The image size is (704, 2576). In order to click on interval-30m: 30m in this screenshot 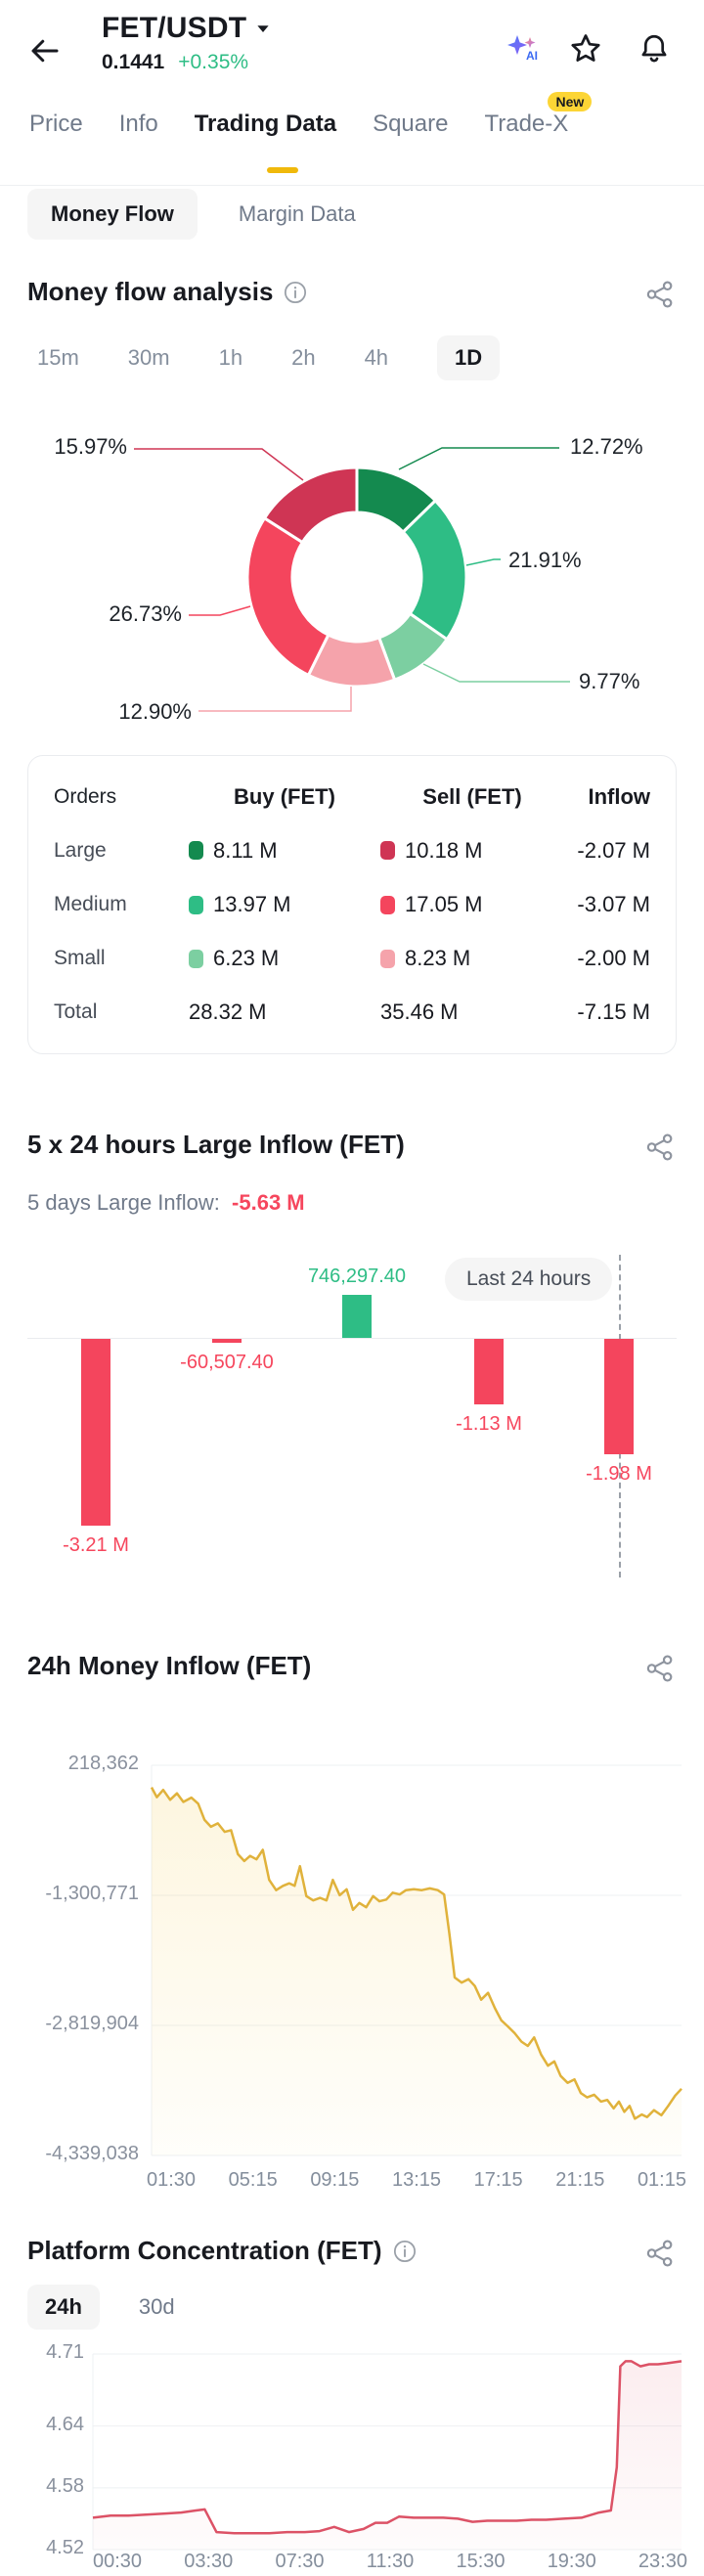, I will do `click(148, 357)`.